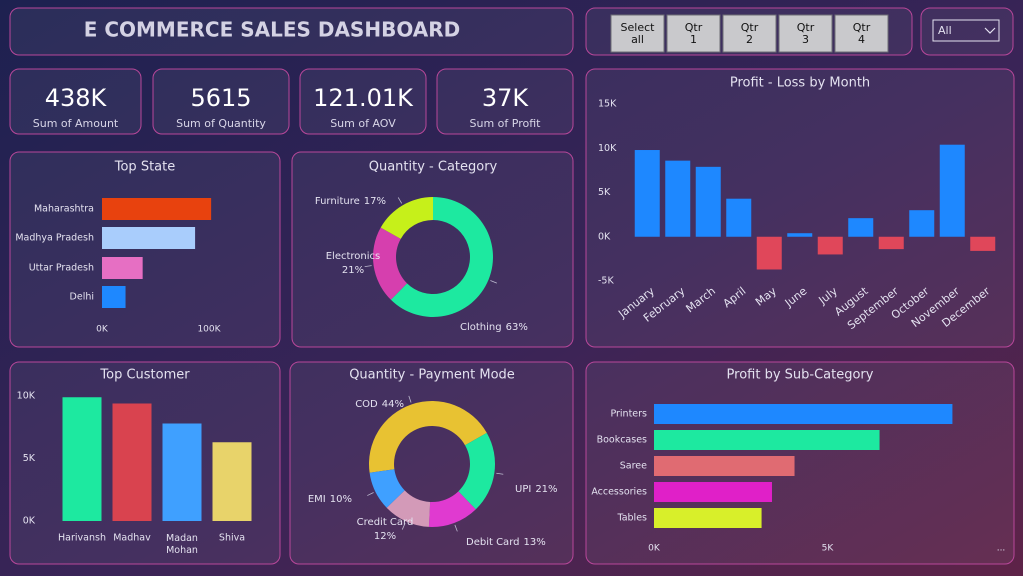 The height and width of the screenshot is (576, 1023). I want to click on slice-category: UPI, so click(523, 489).